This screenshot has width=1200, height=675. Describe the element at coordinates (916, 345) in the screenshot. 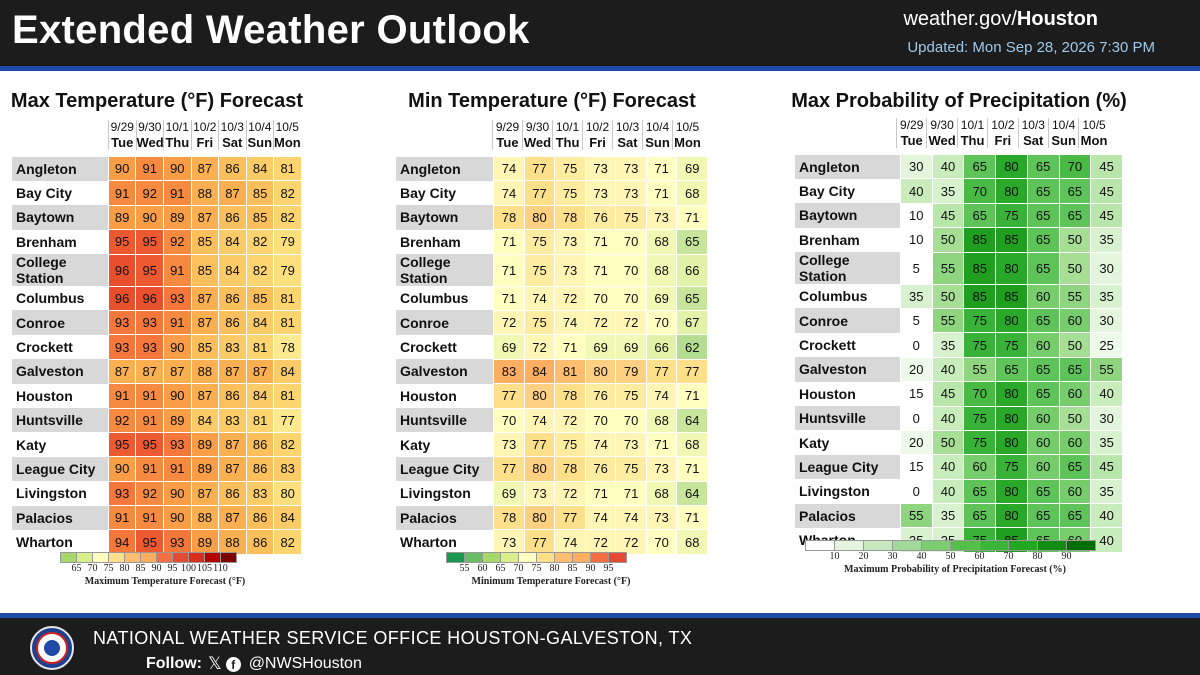

I see `forecast-cell: 0` at that location.